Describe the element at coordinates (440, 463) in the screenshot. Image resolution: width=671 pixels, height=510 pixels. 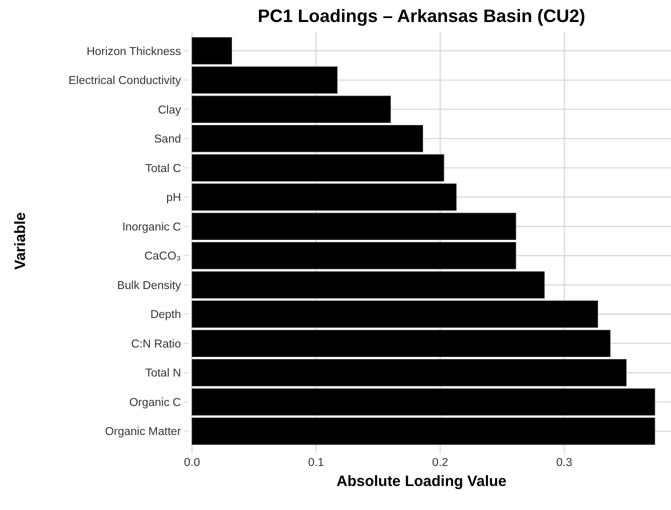
I see `x-tick-label: 0.2` at that location.